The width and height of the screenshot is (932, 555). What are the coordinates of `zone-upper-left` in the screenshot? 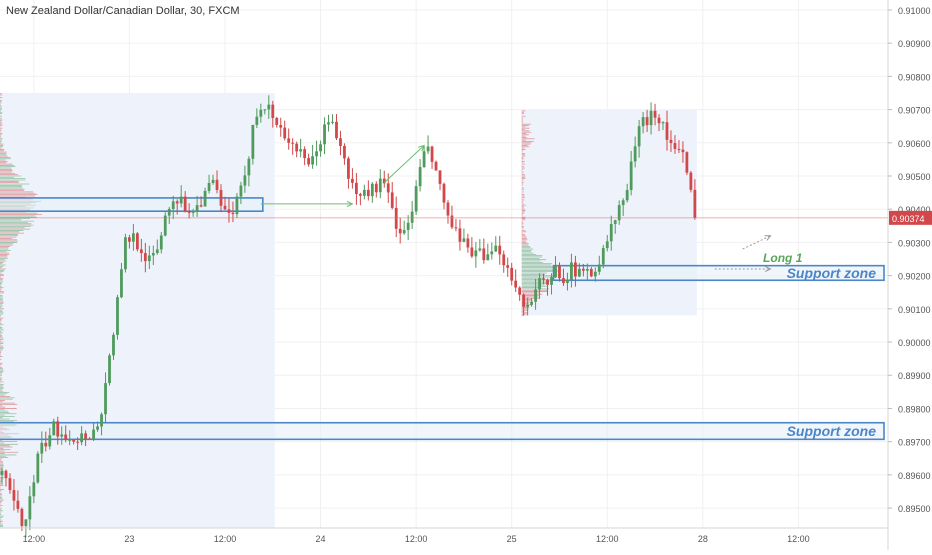 It's located at (132, 204).